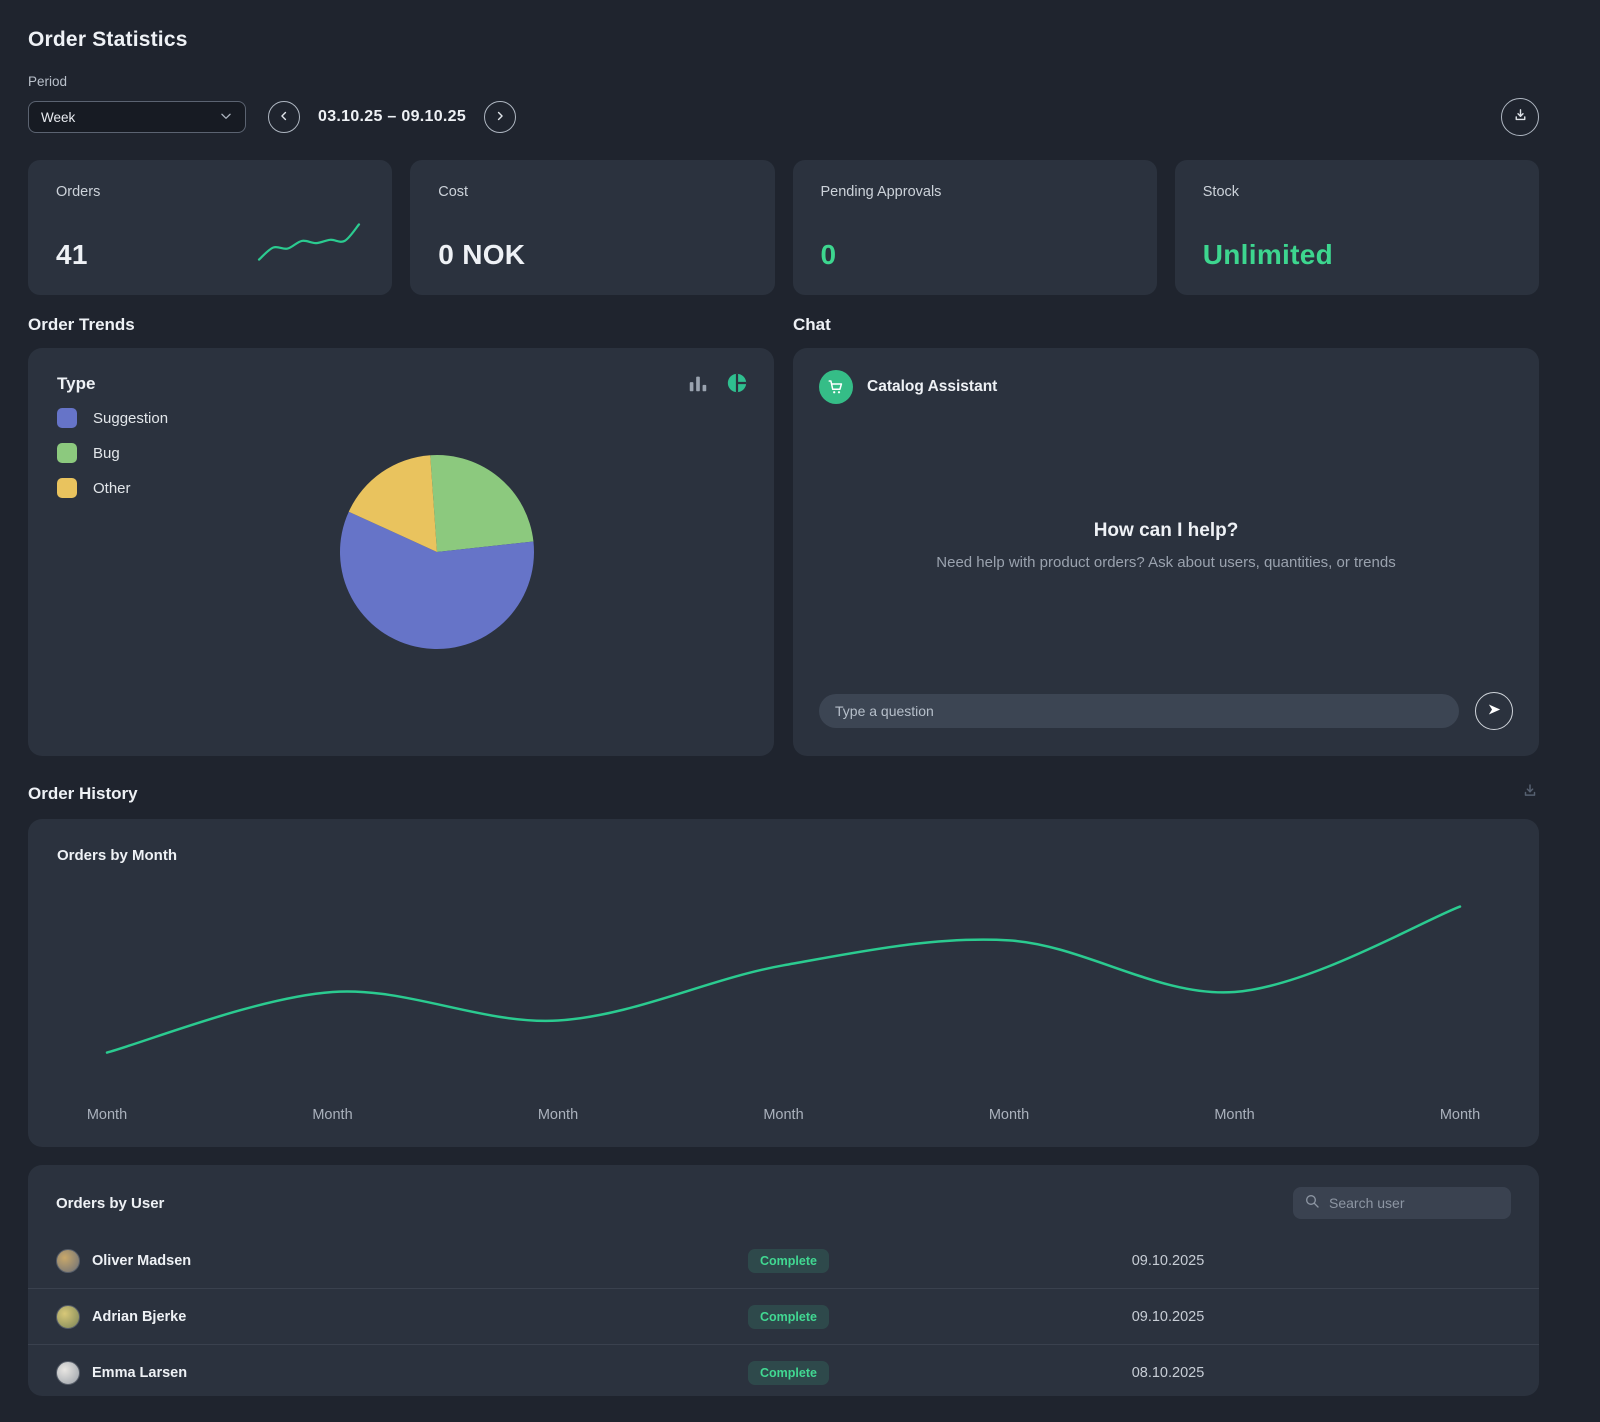 The width and height of the screenshot is (1600, 1422). Describe the element at coordinates (437, 552) in the screenshot. I see `order-type-pie-chart` at that location.